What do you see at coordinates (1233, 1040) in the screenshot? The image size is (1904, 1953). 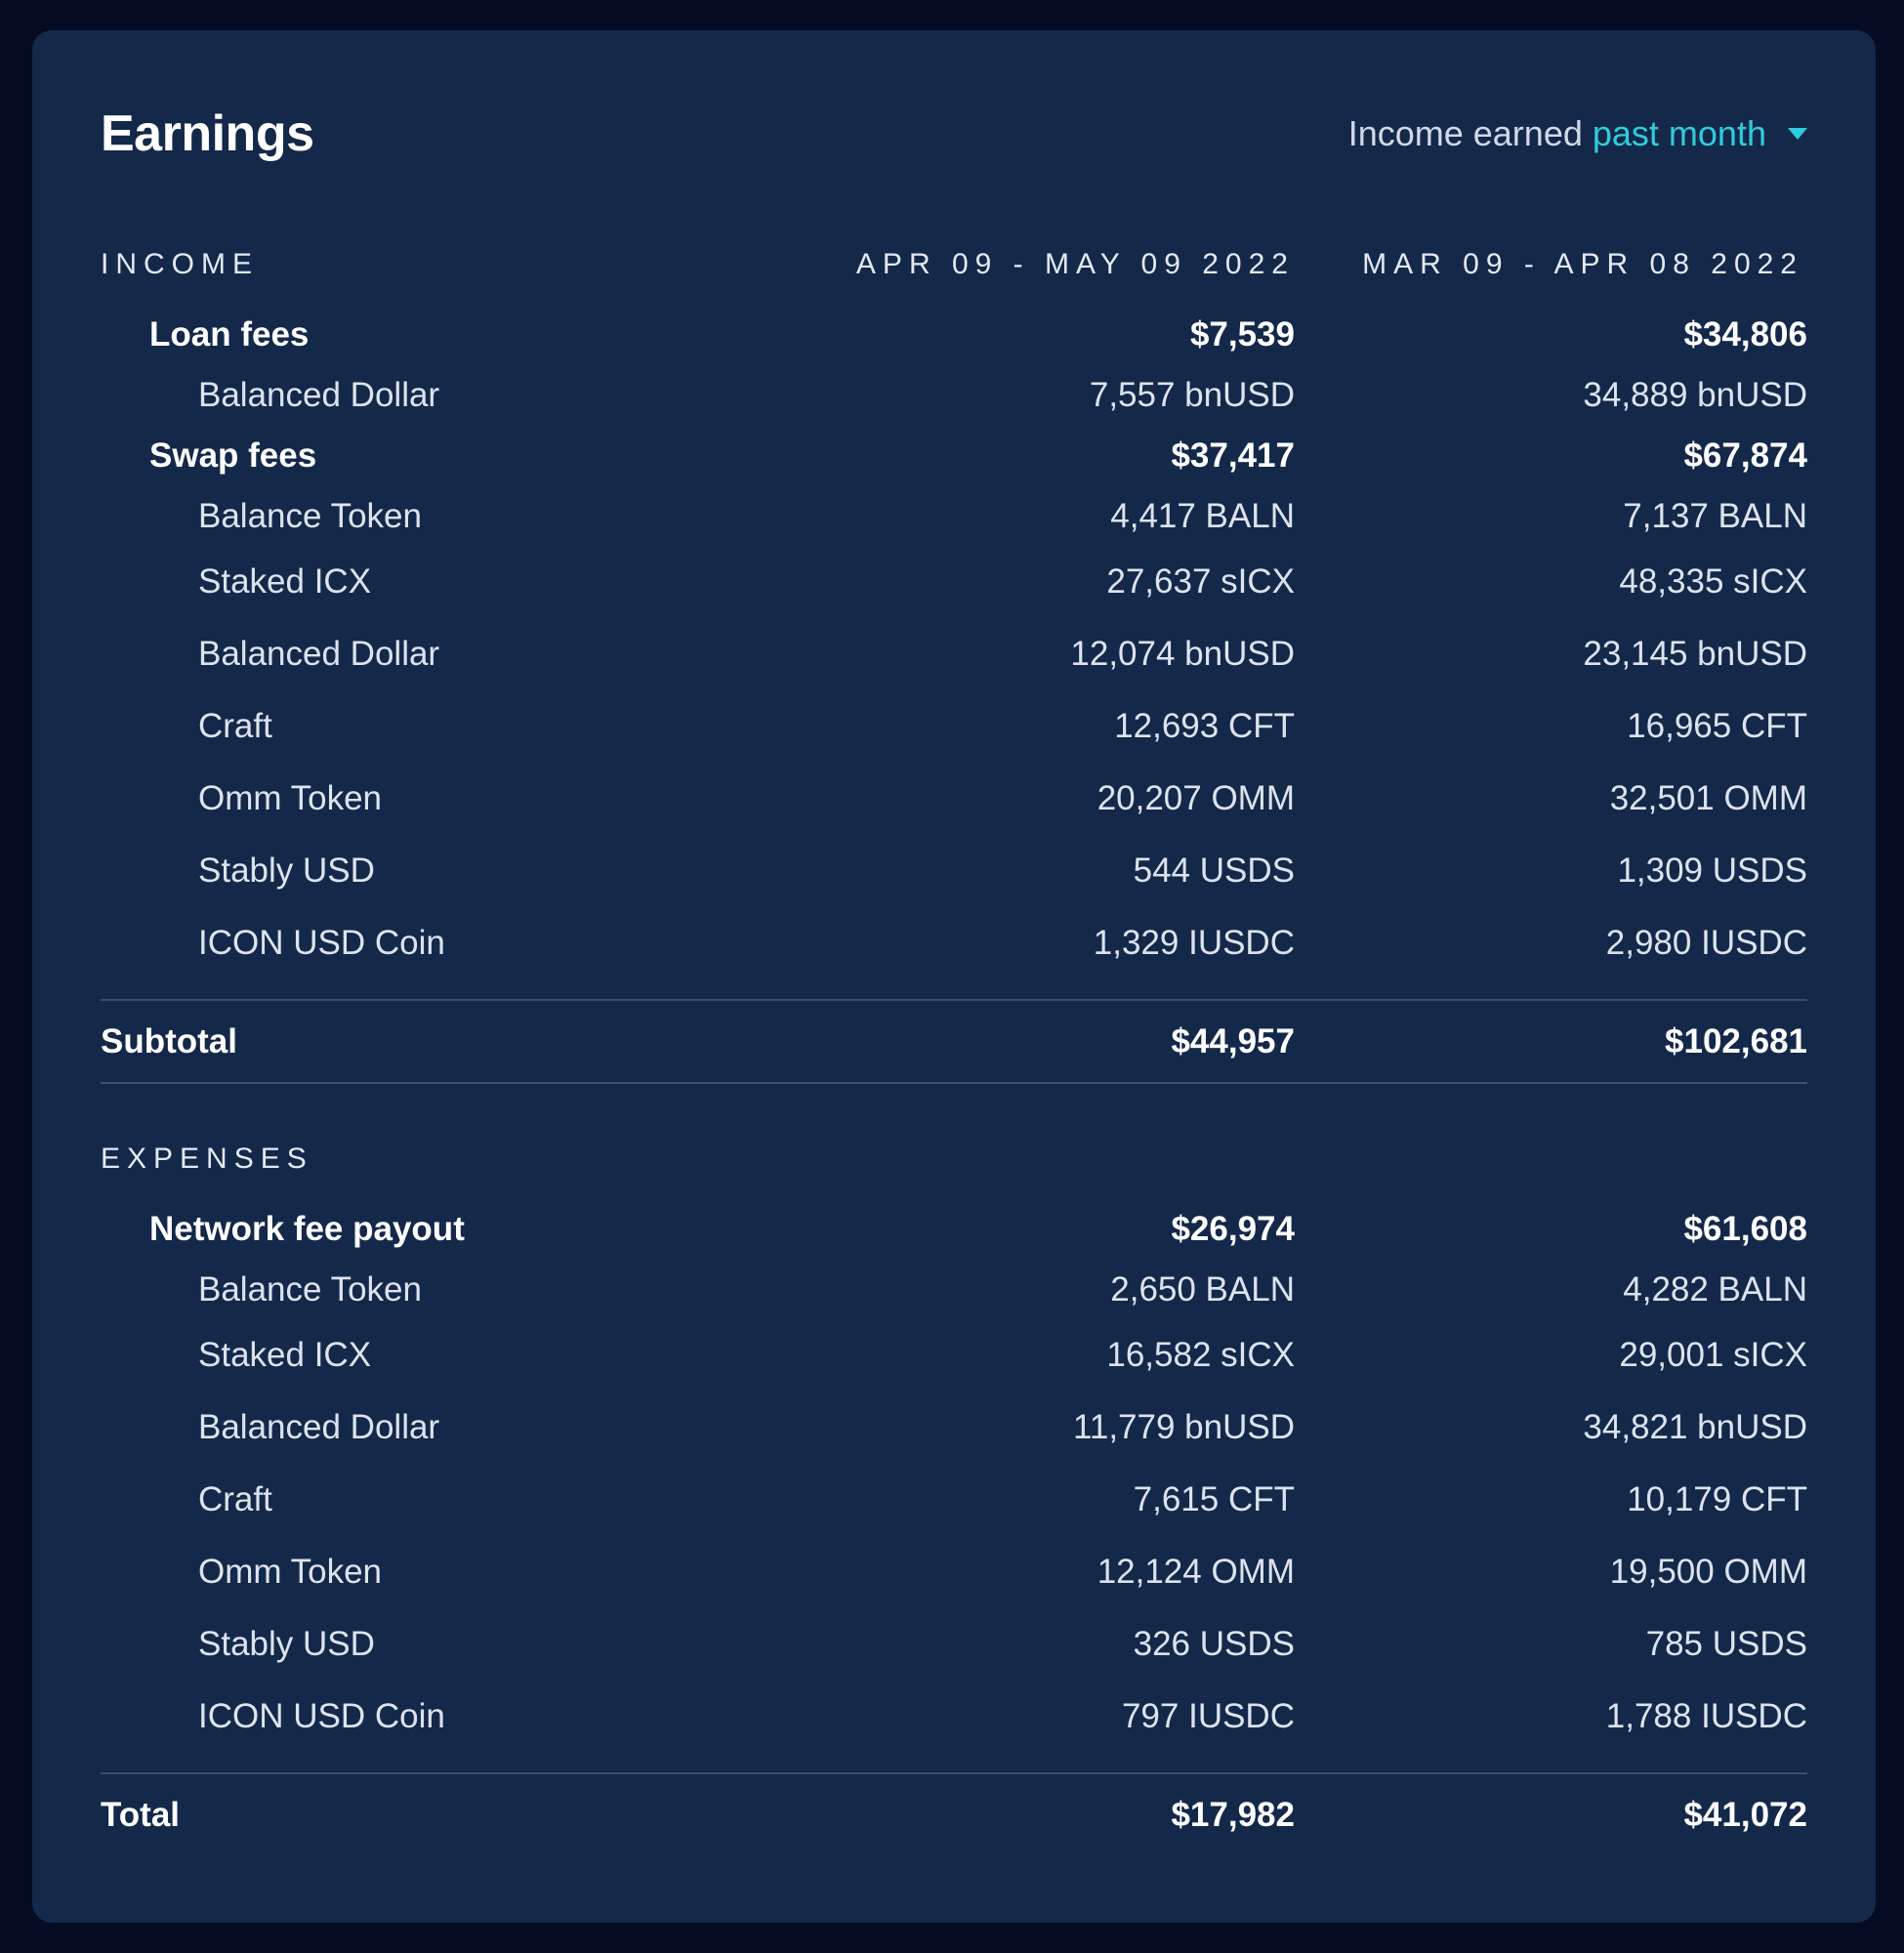 I see `subtotal-value-period1: $44,957` at bounding box center [1233, 1040].